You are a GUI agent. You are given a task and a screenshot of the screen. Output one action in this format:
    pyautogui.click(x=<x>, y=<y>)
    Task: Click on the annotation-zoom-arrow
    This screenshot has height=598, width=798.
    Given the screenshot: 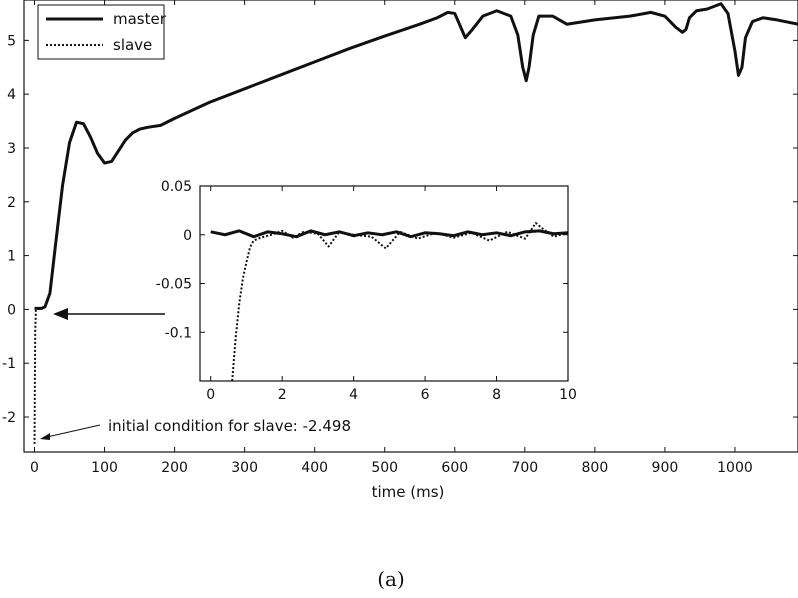 What is the action you would take?
    pyautogui.click(x=109, y=314)
    